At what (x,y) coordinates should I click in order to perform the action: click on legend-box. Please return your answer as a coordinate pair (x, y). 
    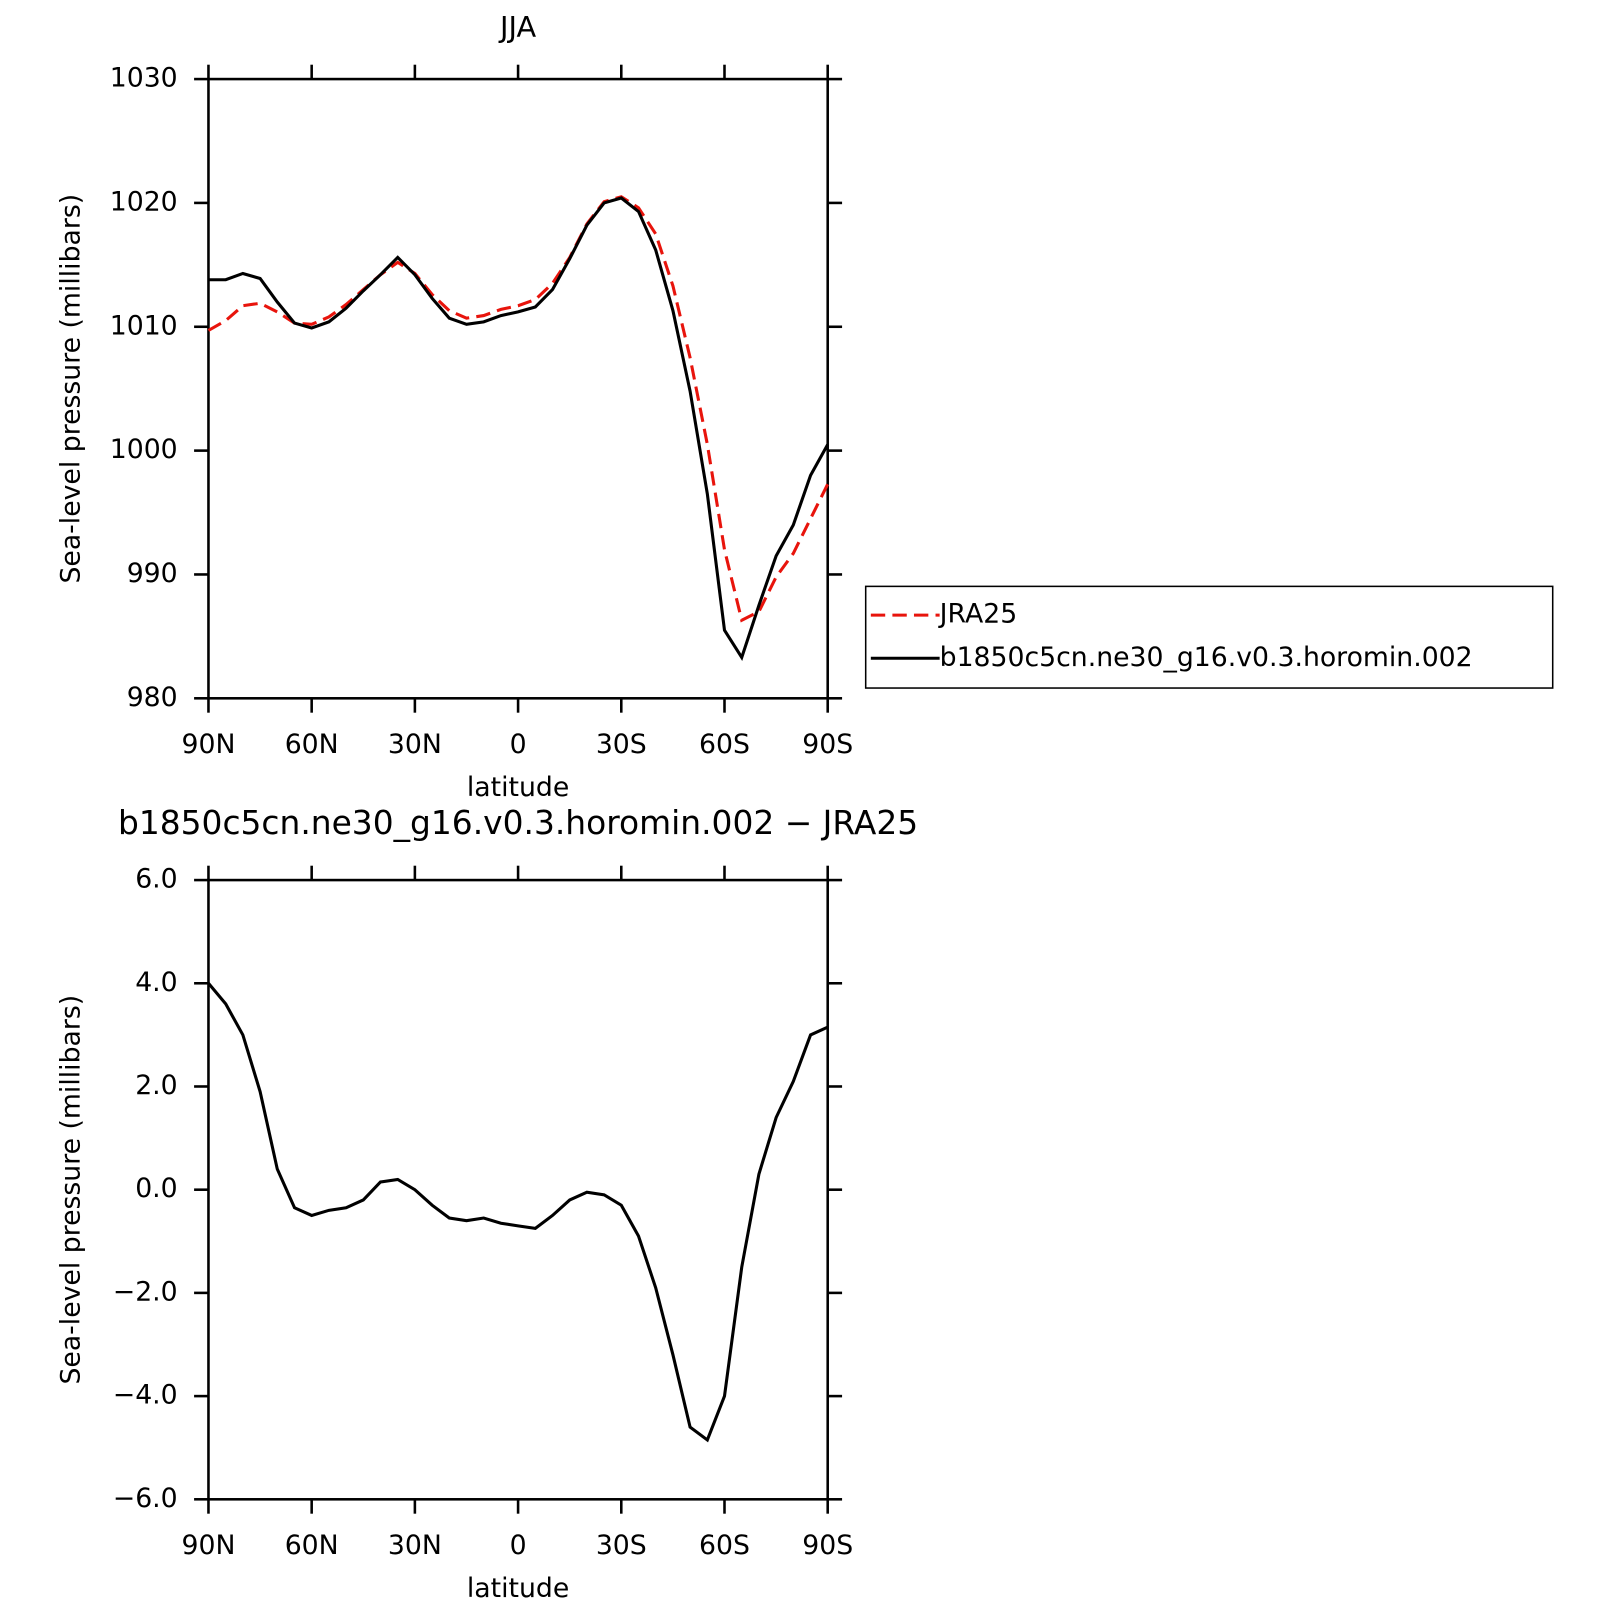
    Looking at the image, I should click on (1209, 637).